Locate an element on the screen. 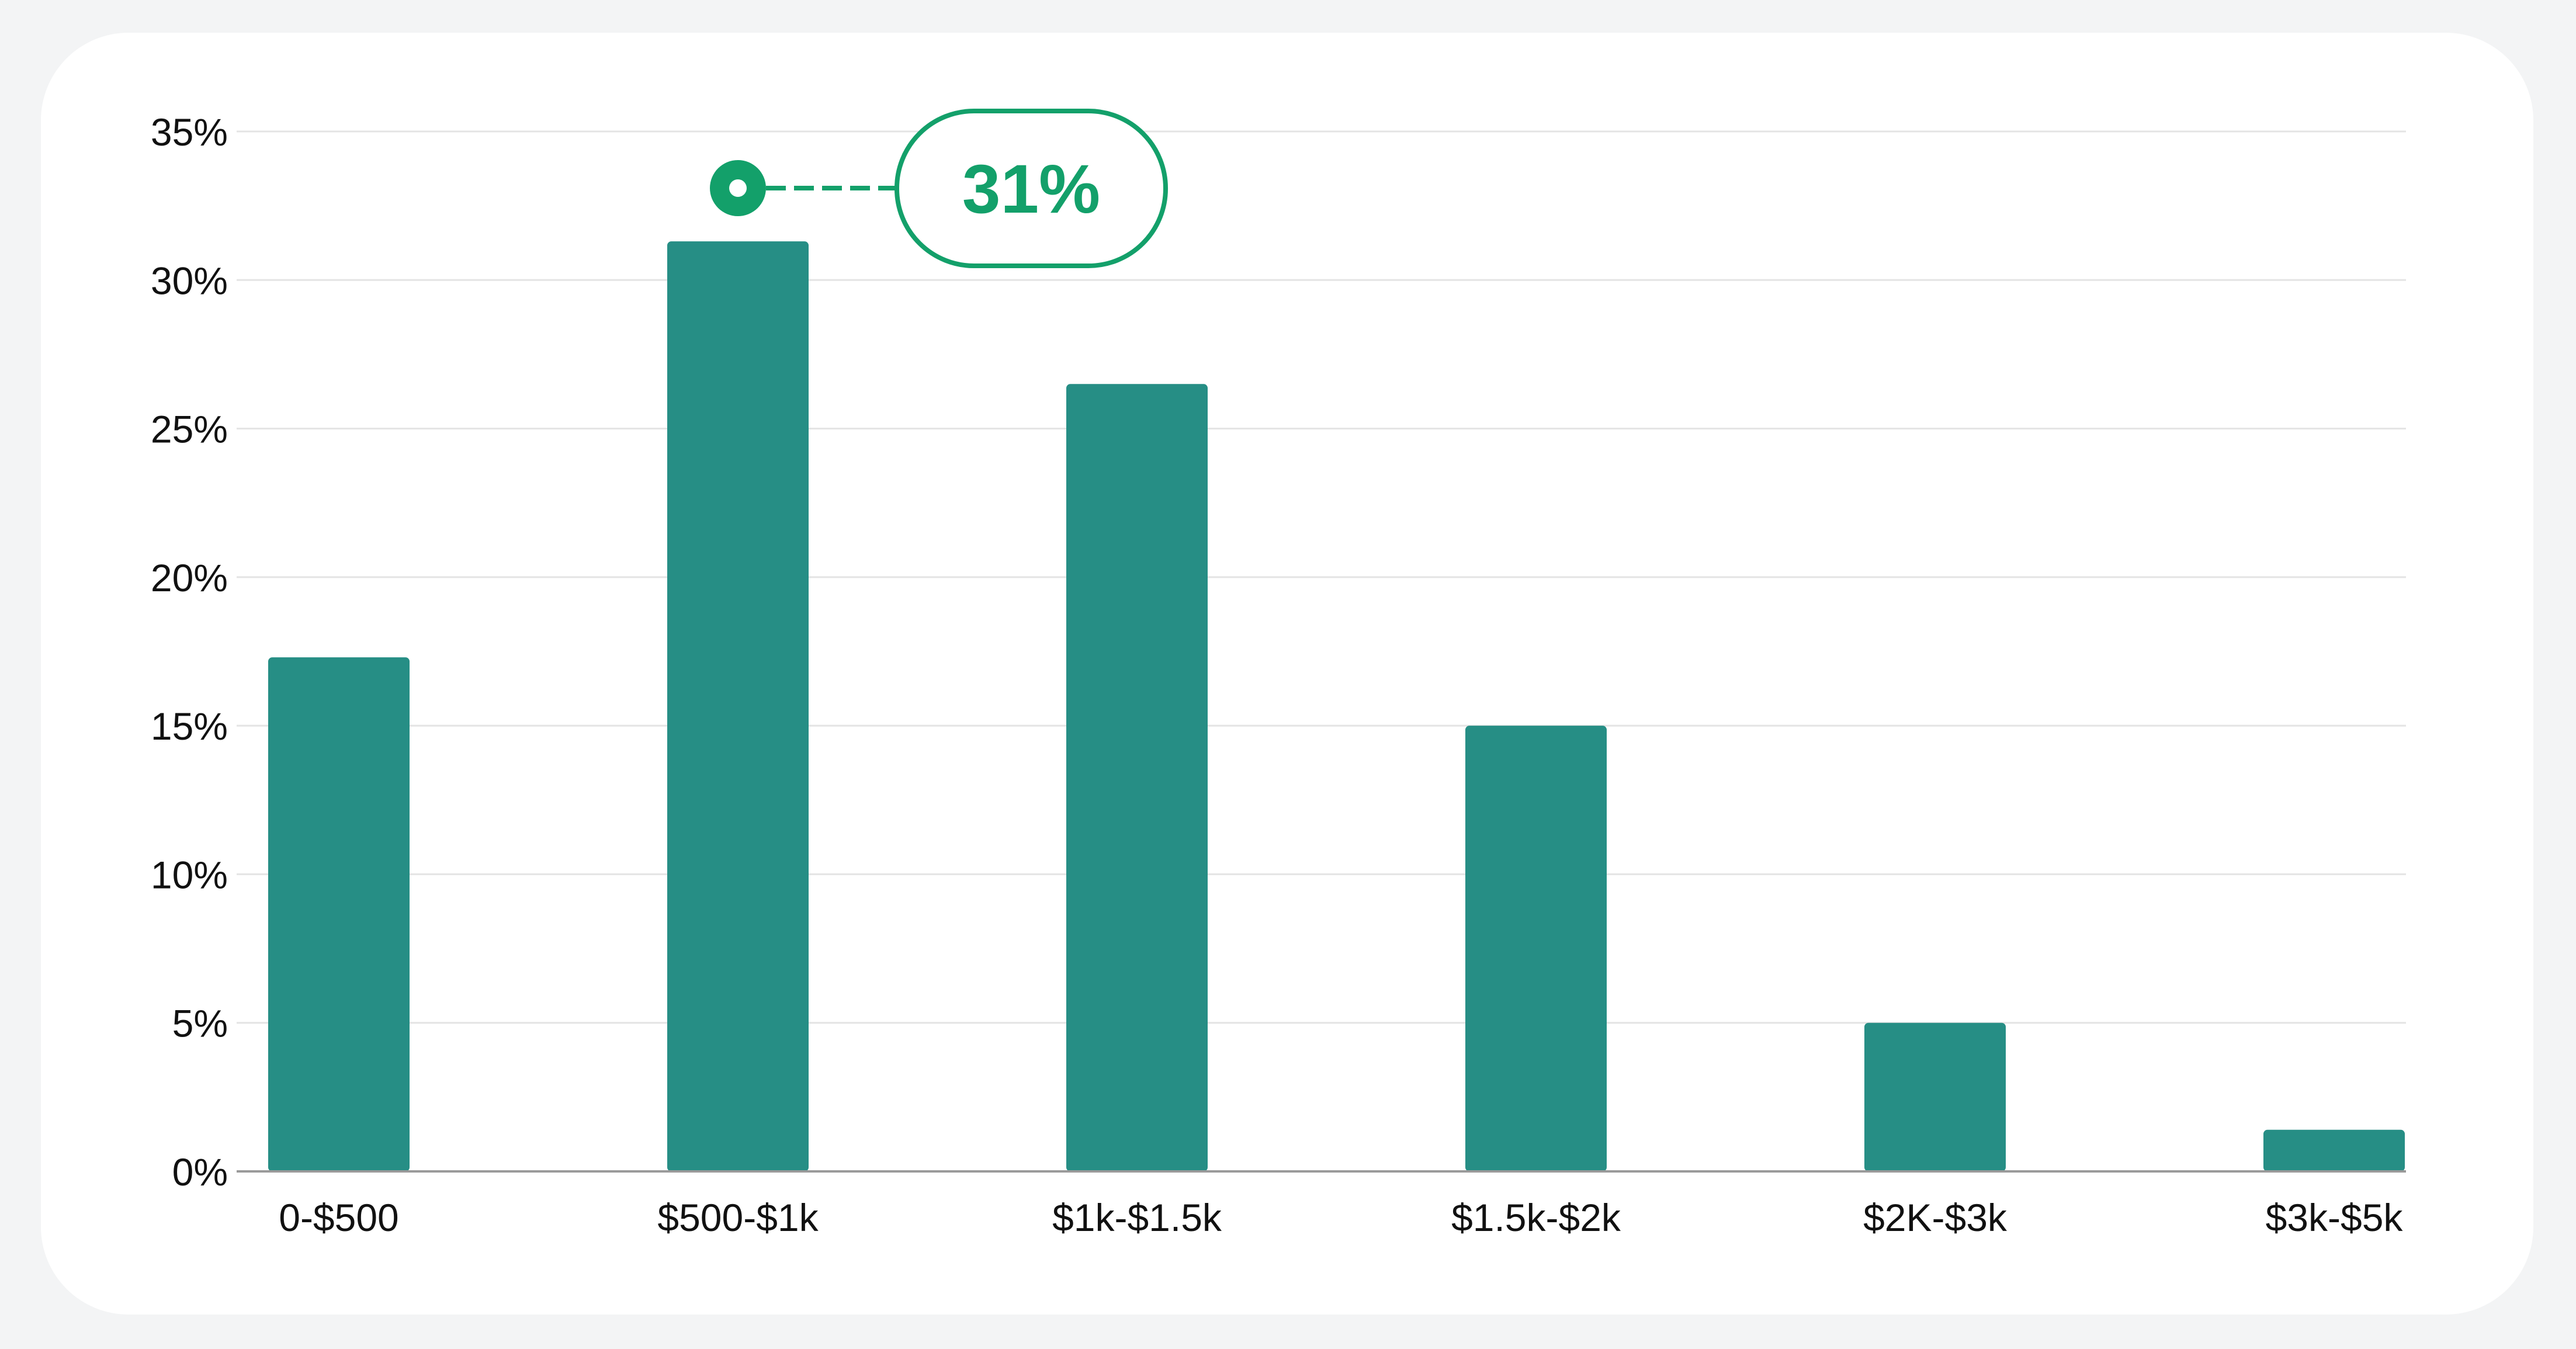  x-tick-label: $3k-$5k is located at coordinates (2335, 1217).